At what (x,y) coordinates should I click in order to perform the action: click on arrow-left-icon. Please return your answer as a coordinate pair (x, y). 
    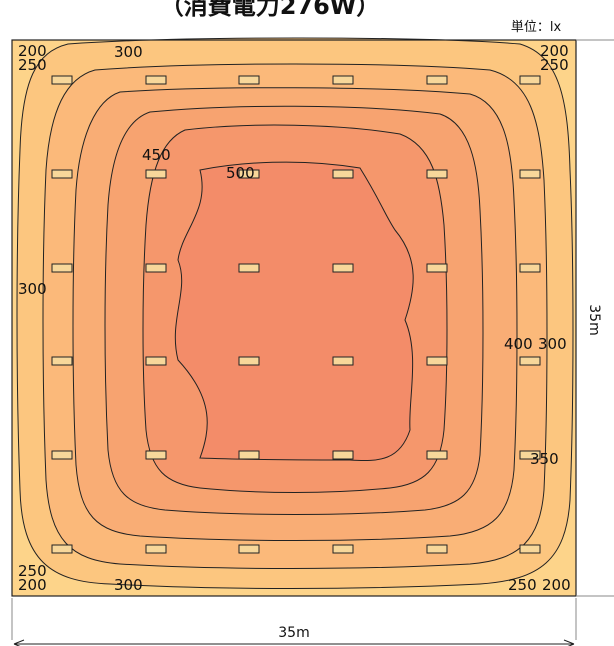
    Looking at the image, I should click on (19, 642).